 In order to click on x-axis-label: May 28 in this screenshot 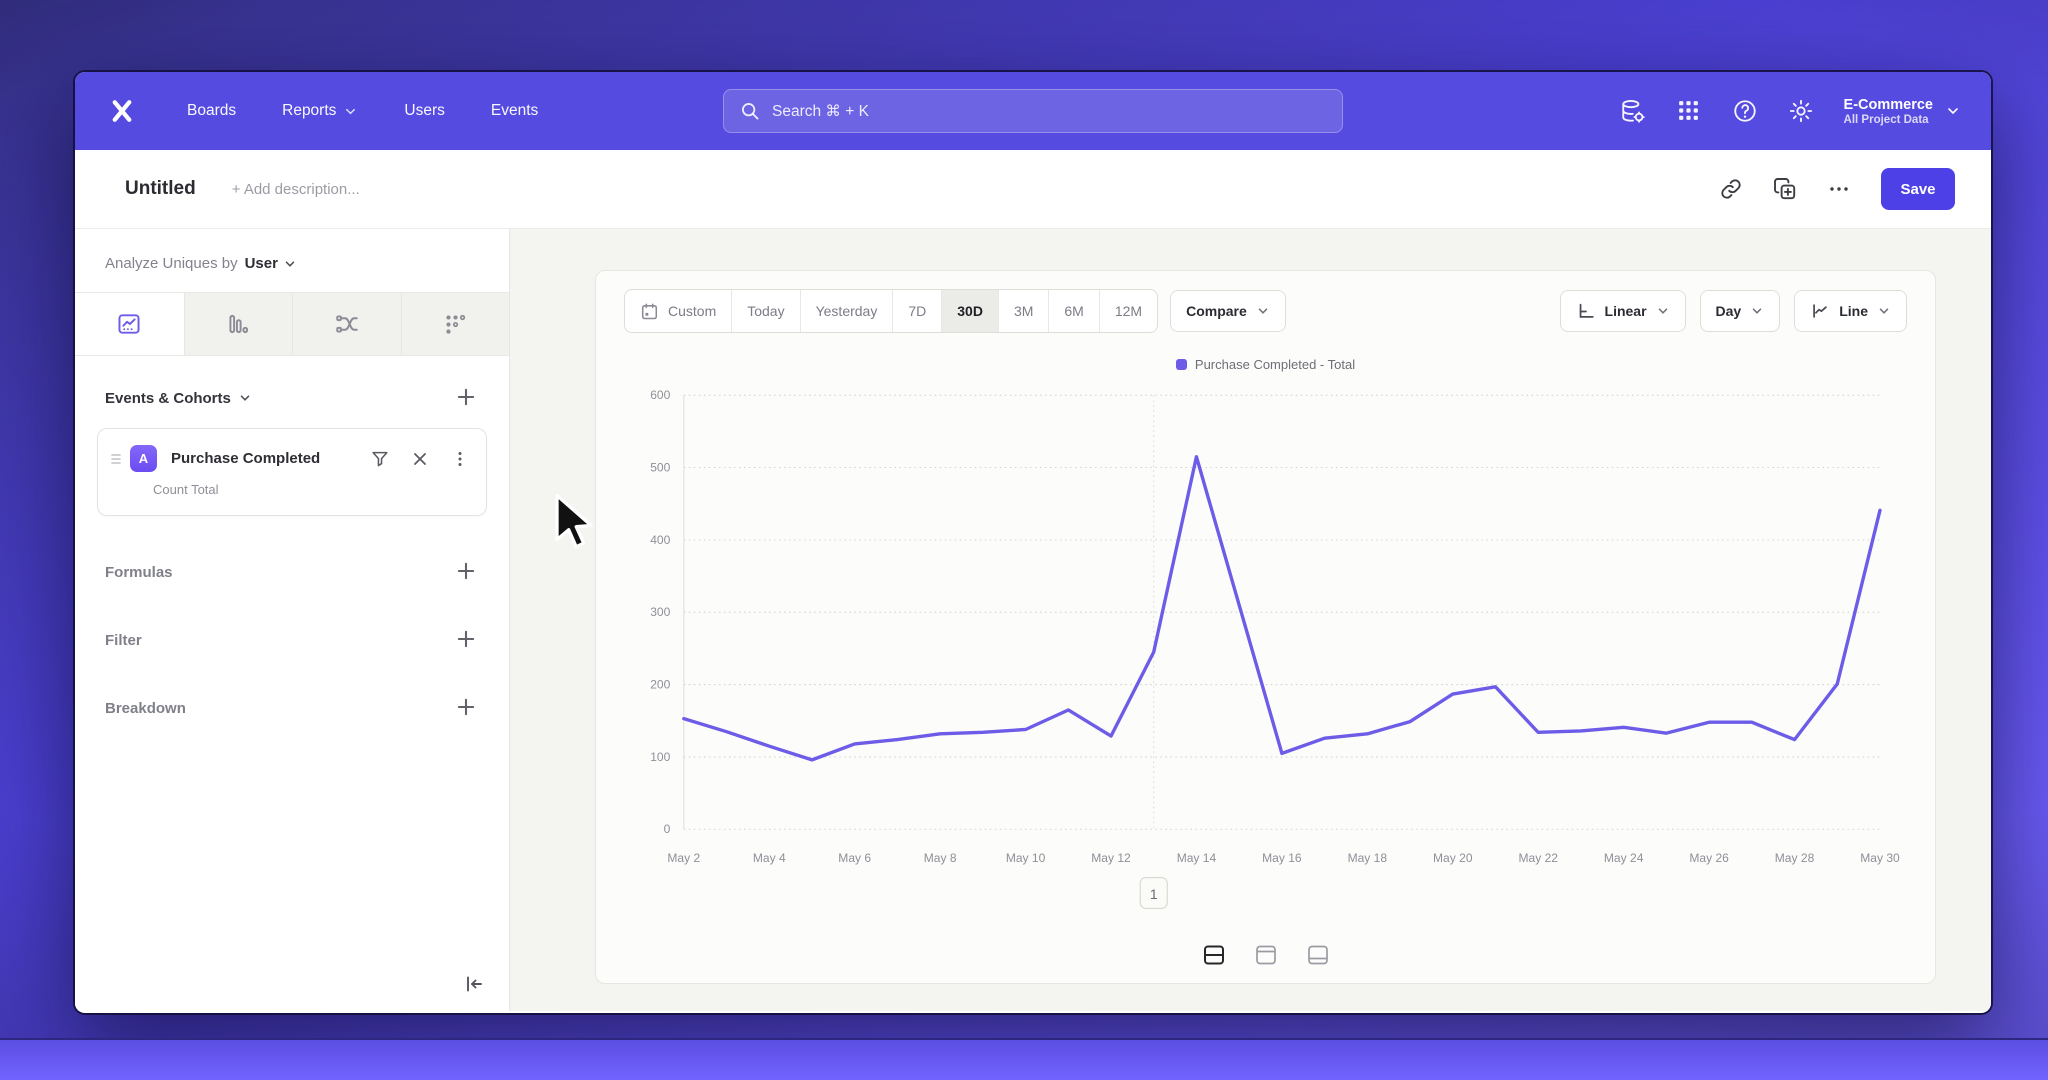, I will do `click(1795, 858)`.